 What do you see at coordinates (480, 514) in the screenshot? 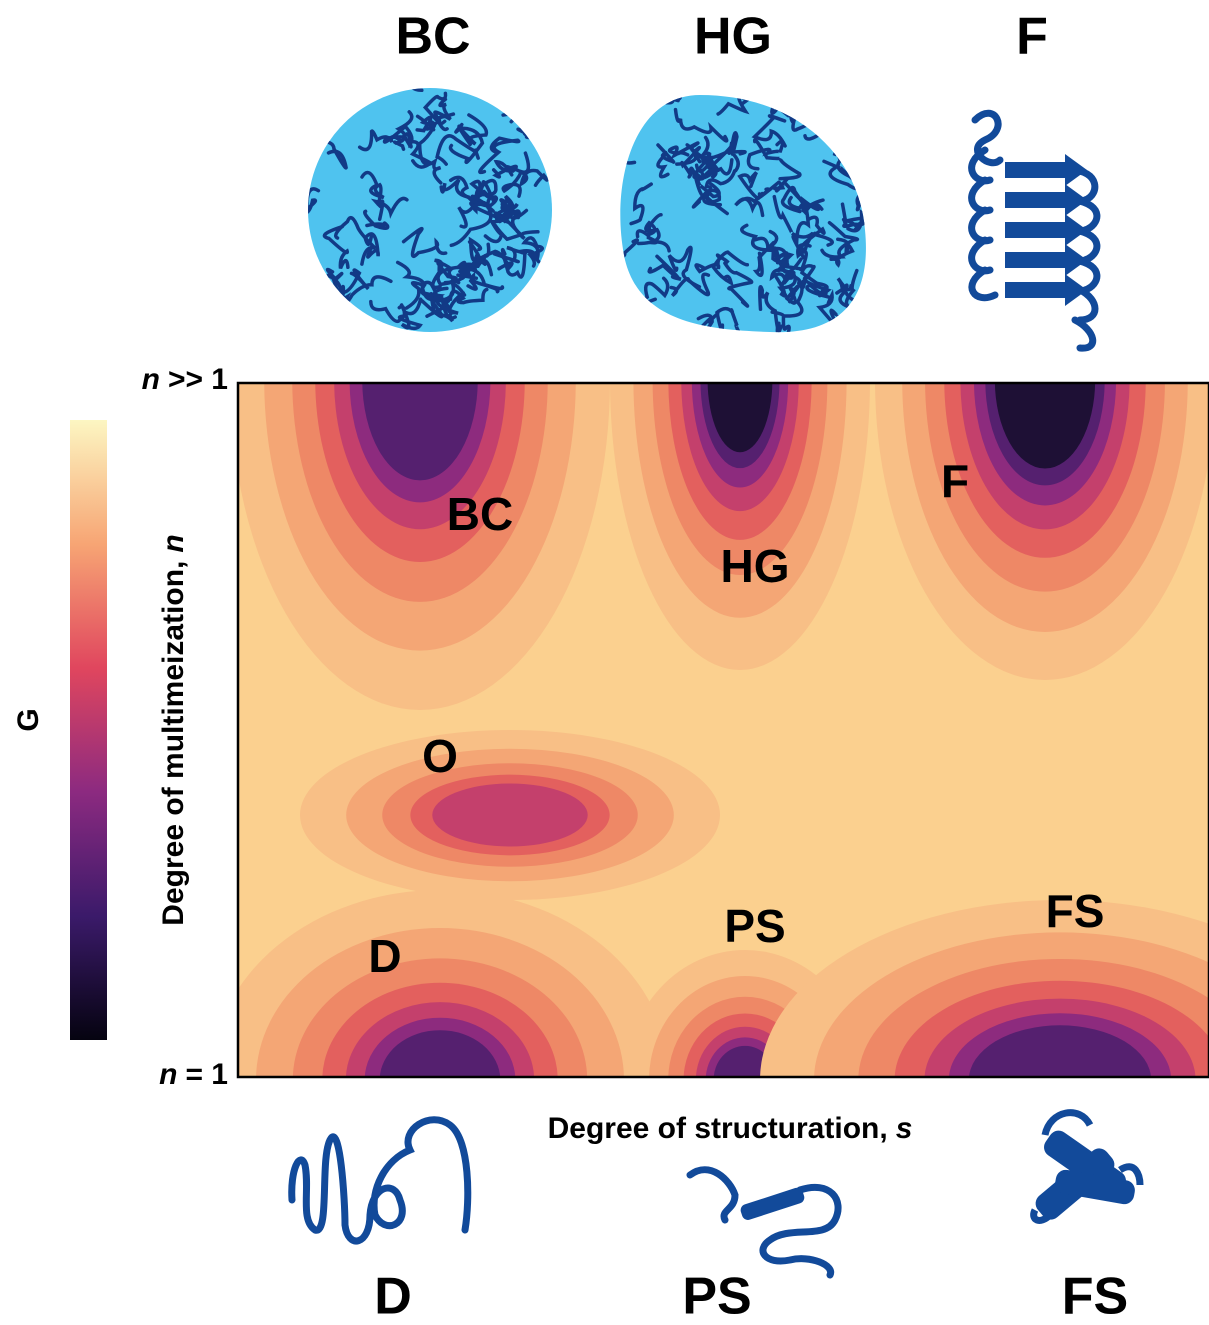
I see `region-label: BC` at bounding box center [480, 514].